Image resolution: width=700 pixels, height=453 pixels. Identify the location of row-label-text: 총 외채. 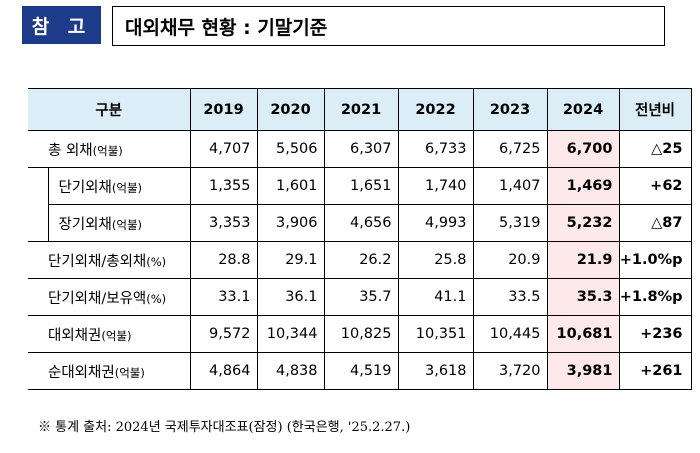
(70, 150).